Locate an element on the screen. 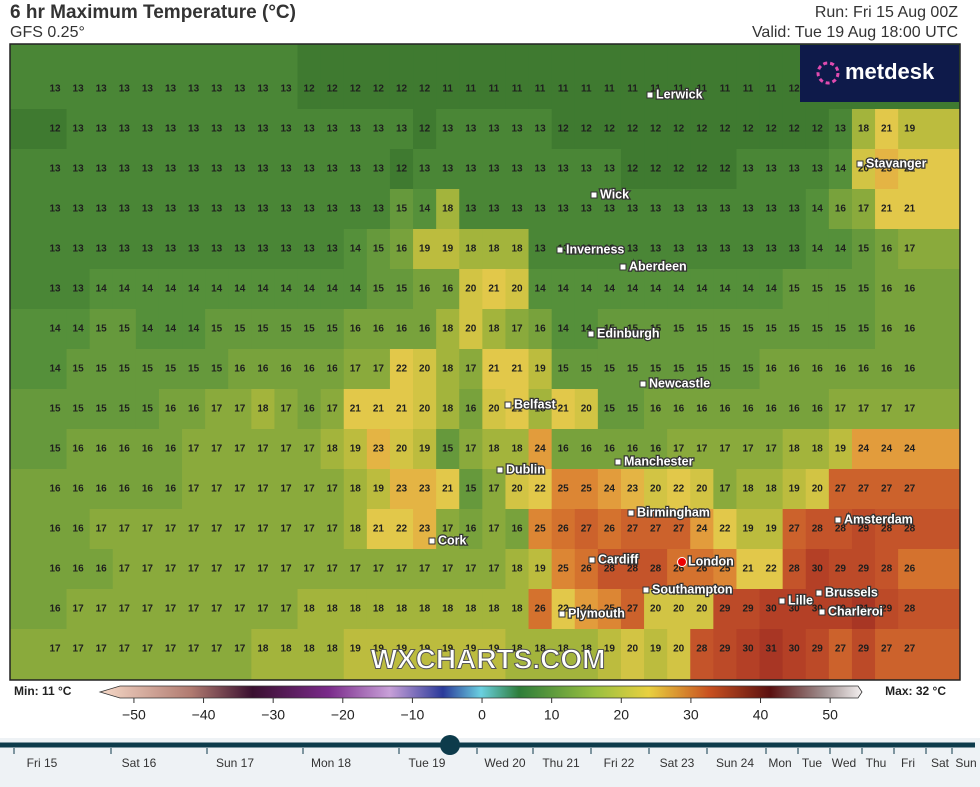 The image size is (980, 787). temp-label: 22 is located at coordinates (772, 569).